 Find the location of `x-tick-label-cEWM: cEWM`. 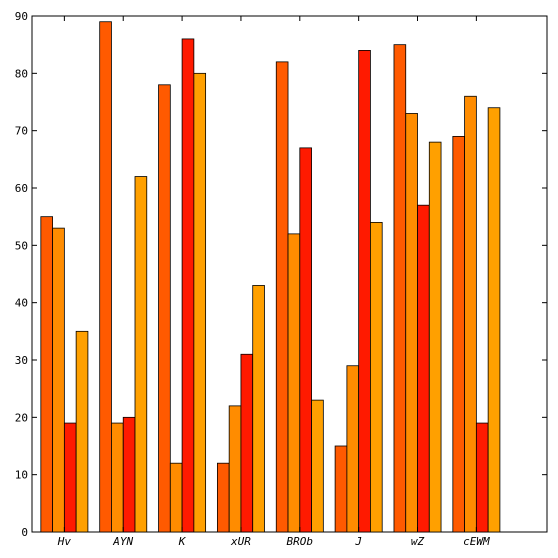

x-tick-label-cEWM: cEWM is located at coordinates (476, 541).